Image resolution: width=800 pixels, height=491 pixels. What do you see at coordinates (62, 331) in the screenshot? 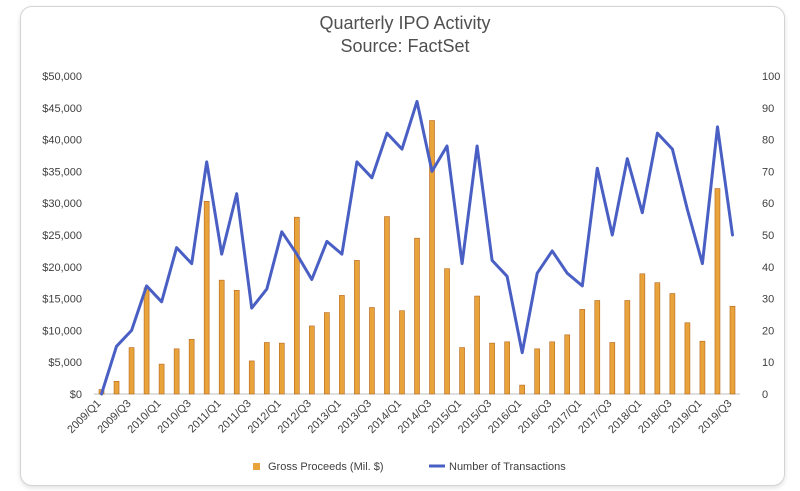
I see `y-left-tick-label: $10,000` at bounding box center [62, 331].